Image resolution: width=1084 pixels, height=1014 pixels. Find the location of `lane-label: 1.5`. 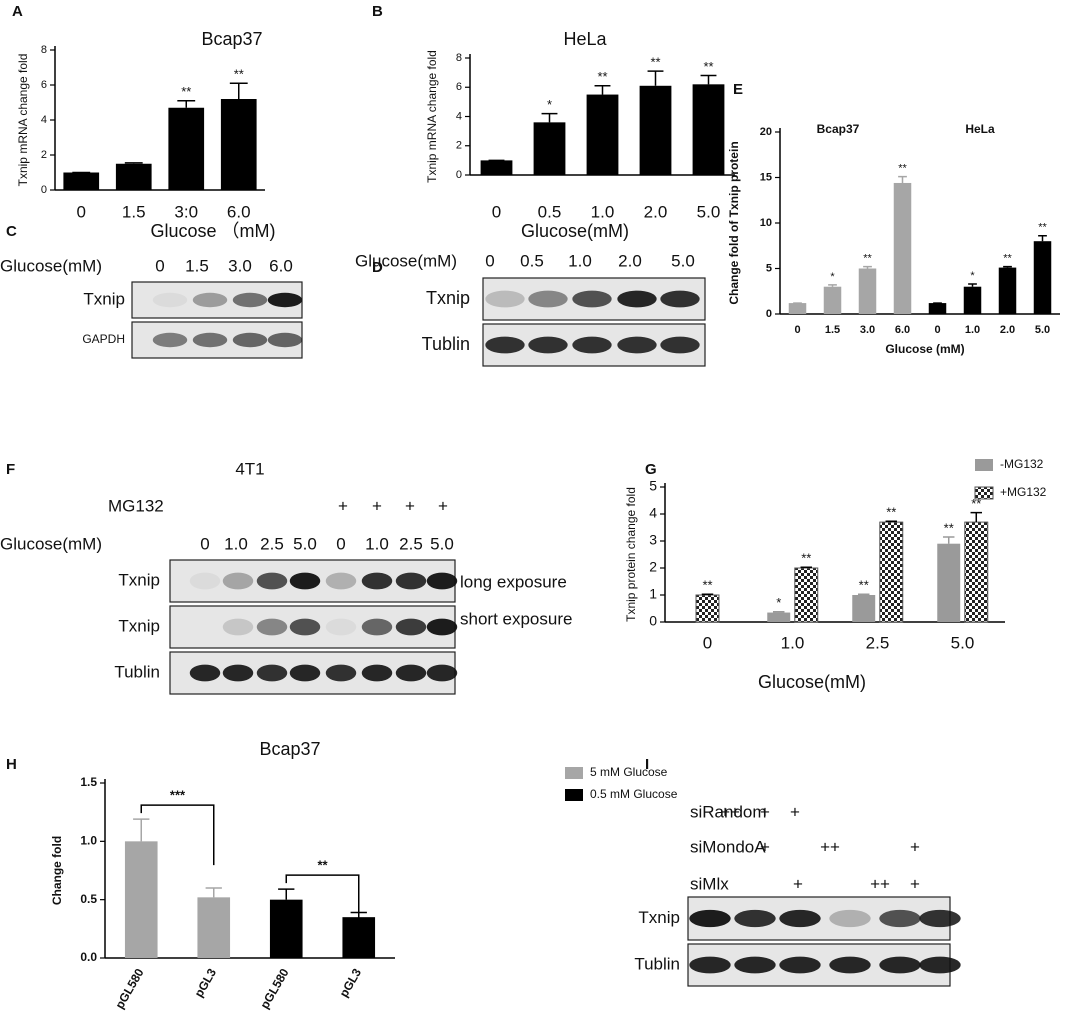

lane-label: 1.5 is located at coordinates (197, 265).